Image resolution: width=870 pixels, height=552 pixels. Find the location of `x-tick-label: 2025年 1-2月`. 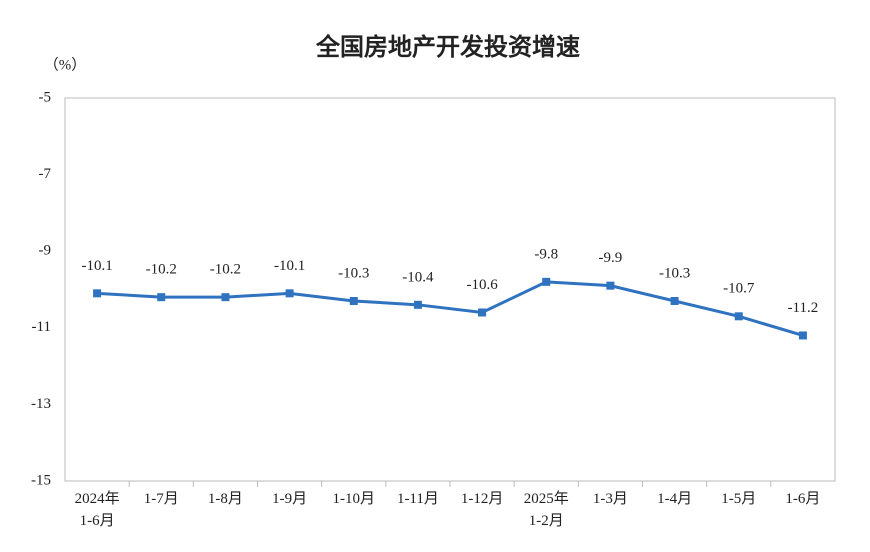

x-tick-label: 2025年 1-2月 is located at coordinates (546, 509).